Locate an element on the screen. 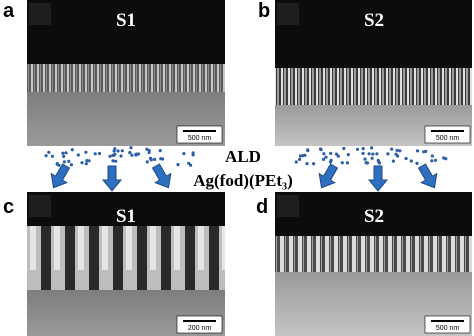 This screenshot has width=474, height=336. sample-label: S2 is located at coordinates (374, 20).